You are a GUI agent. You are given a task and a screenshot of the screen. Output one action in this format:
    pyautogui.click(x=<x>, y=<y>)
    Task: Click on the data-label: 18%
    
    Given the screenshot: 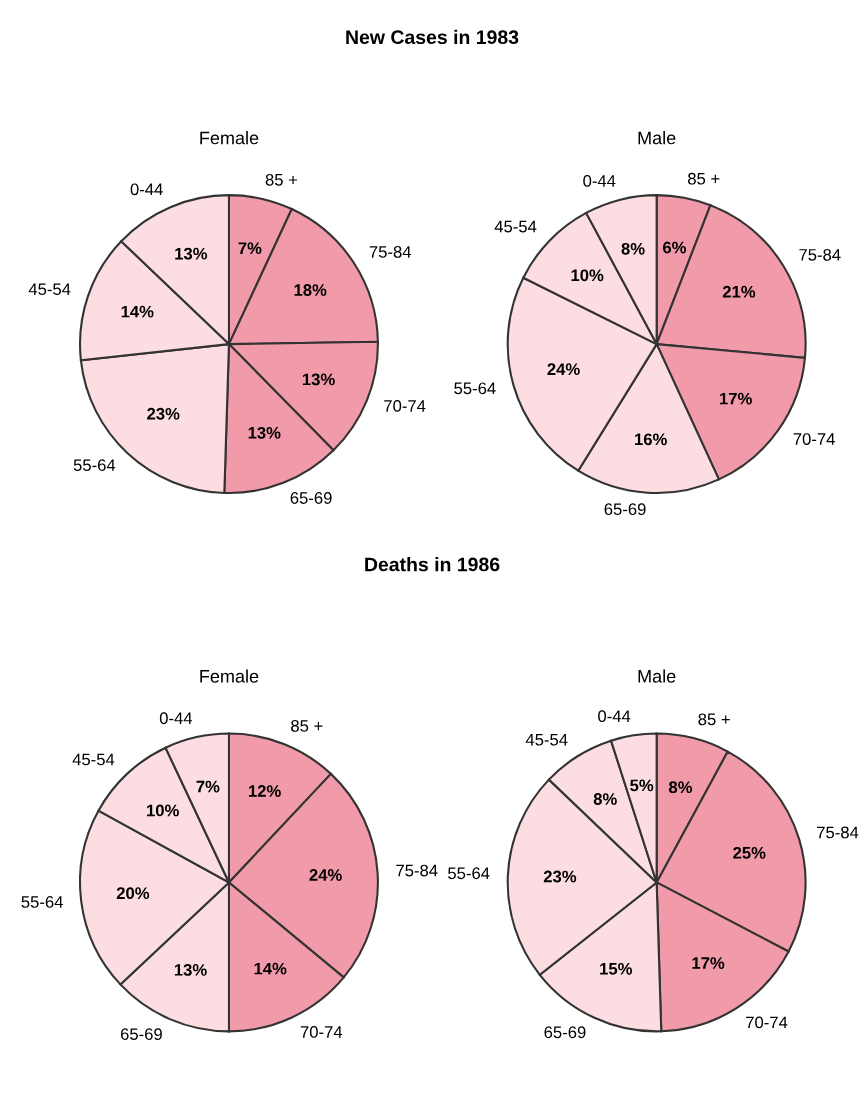 What is the action you would take?
    pyautogui.click(x=310, y=290)
    